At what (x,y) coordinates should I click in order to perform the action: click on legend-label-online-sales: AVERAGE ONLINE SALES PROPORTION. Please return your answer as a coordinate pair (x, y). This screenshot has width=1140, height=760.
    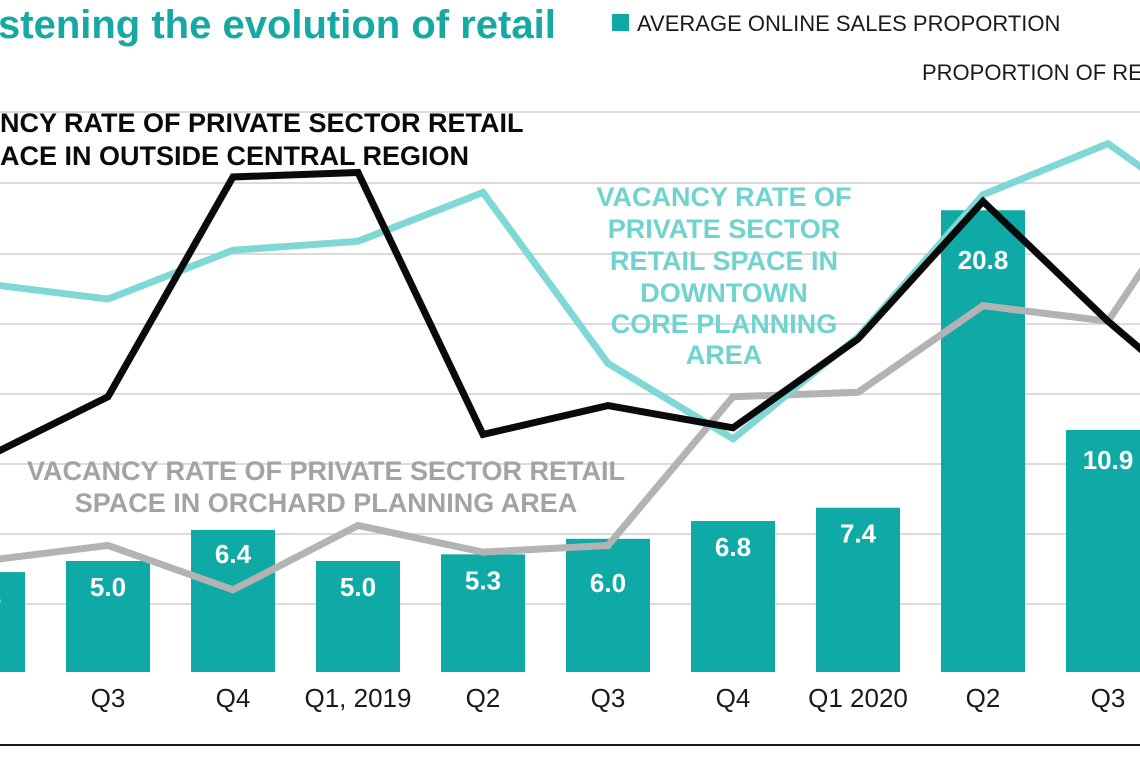
    Looking at the image, I should click on (848, 23).